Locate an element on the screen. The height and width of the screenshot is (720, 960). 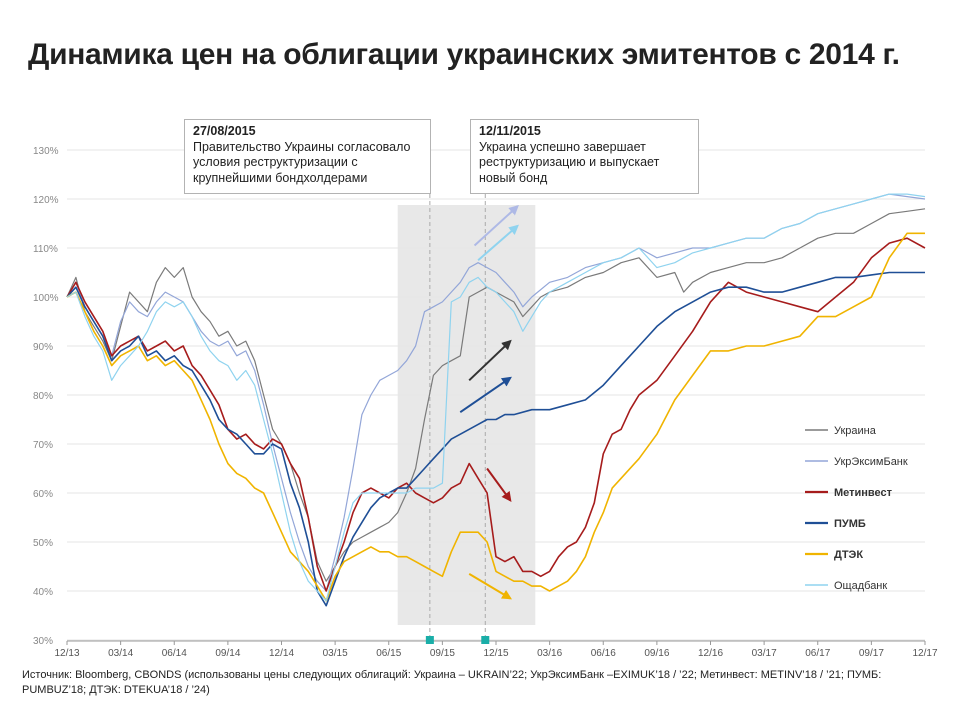
x-tick-label: 09/16 is located at coordinates (656, 653).